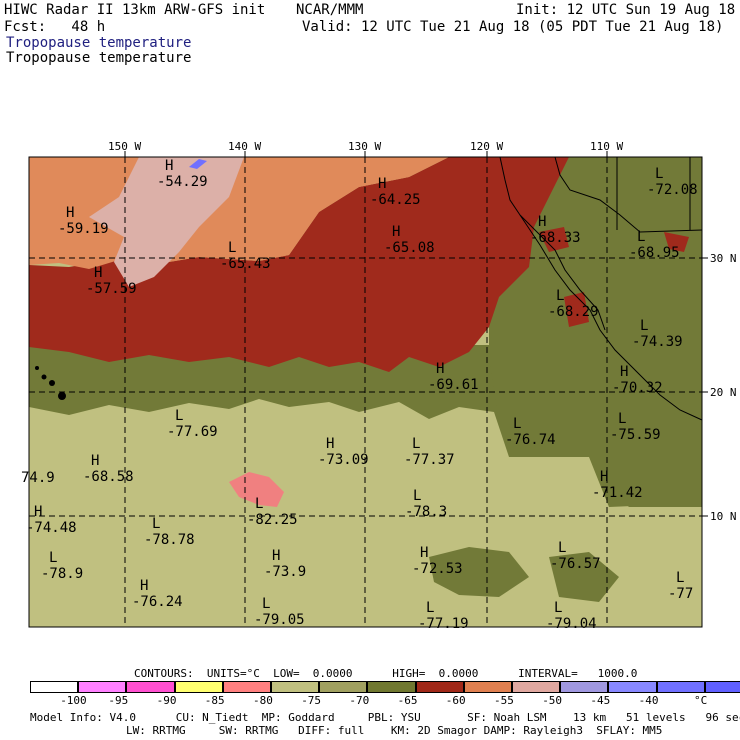 This screenshot has height=740, width=740. What do you see at coordinates (99, 58) in the screenshot?
I see `field-title-secondary: Tropopause temperature` at bounding box center [99, 58].